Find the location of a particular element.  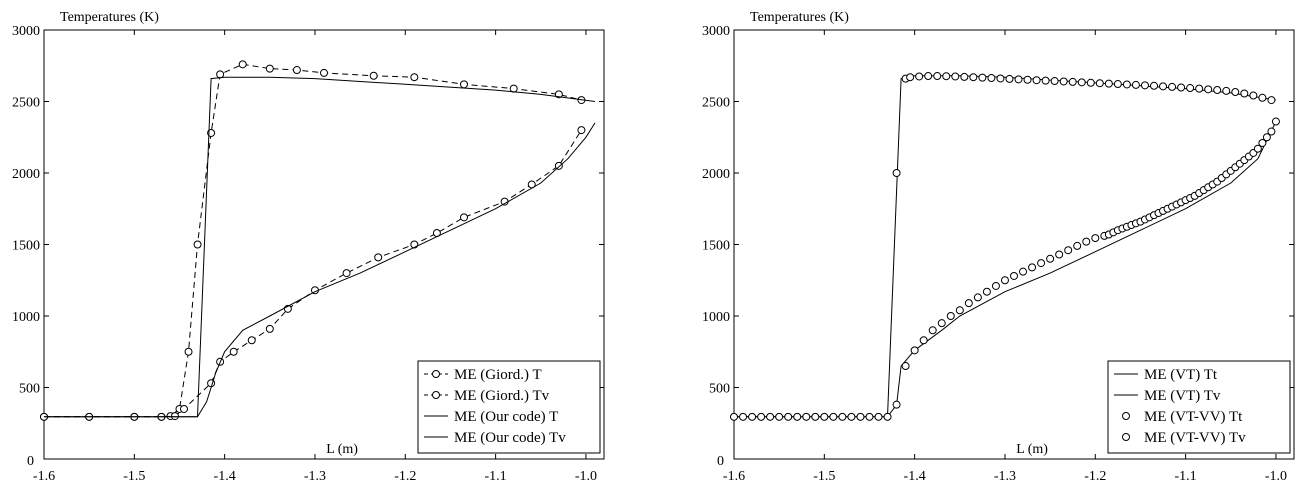

x-tick-label: -1.1 is located at coordinates (496, 476).